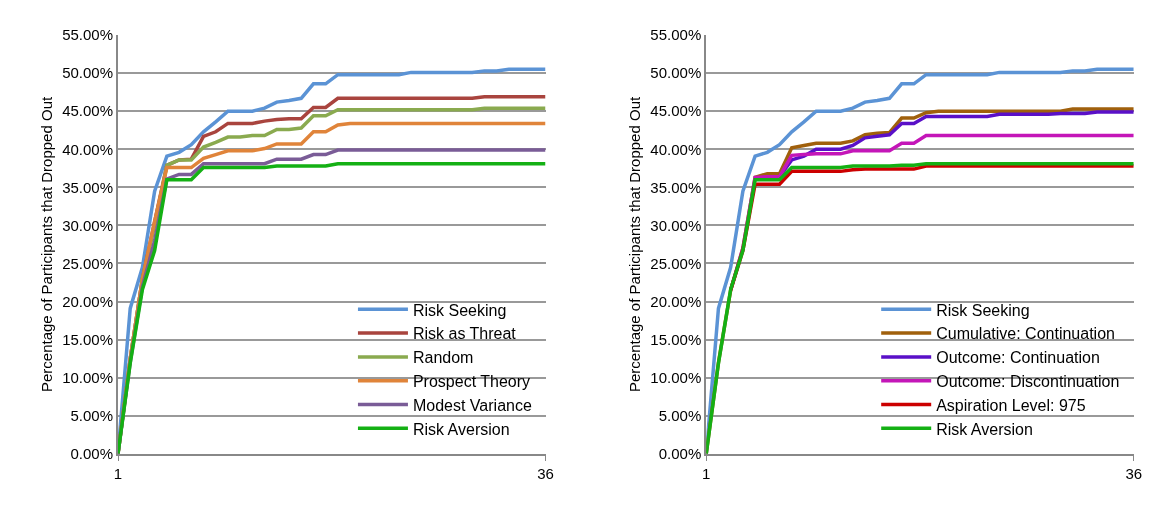 Image resolution: width=1152 pixels, height=519 pixels. Describe the element at coordinates (1011, 405) in the screenshot. I see `legend-label: Aspiration Level: 975` at that location.